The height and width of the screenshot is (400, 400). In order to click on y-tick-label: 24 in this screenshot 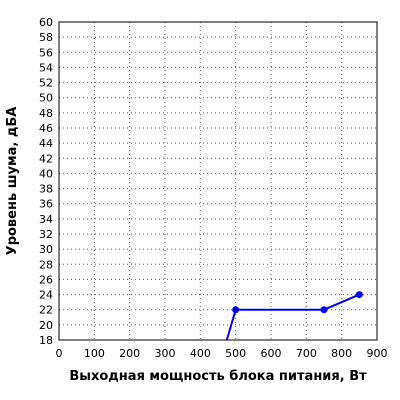, I will do `click(46, 295)`.